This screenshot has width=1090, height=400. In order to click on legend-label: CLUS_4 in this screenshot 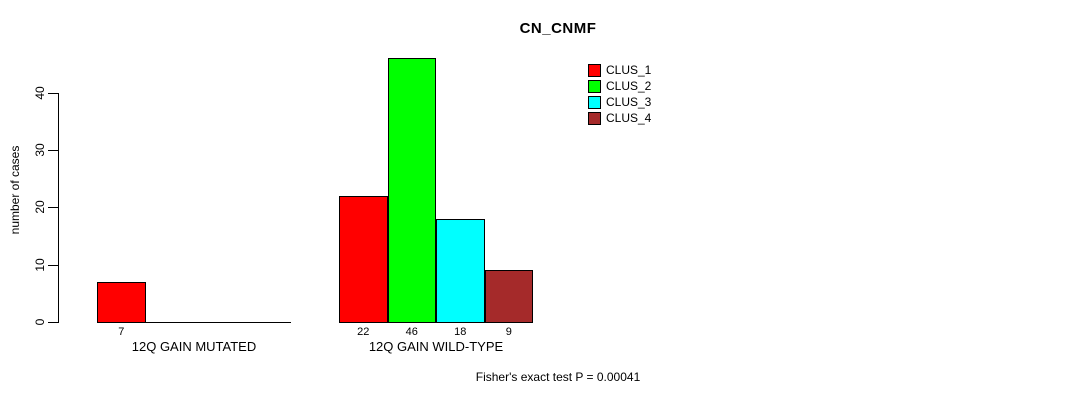, I will do `click(629, 118)`.